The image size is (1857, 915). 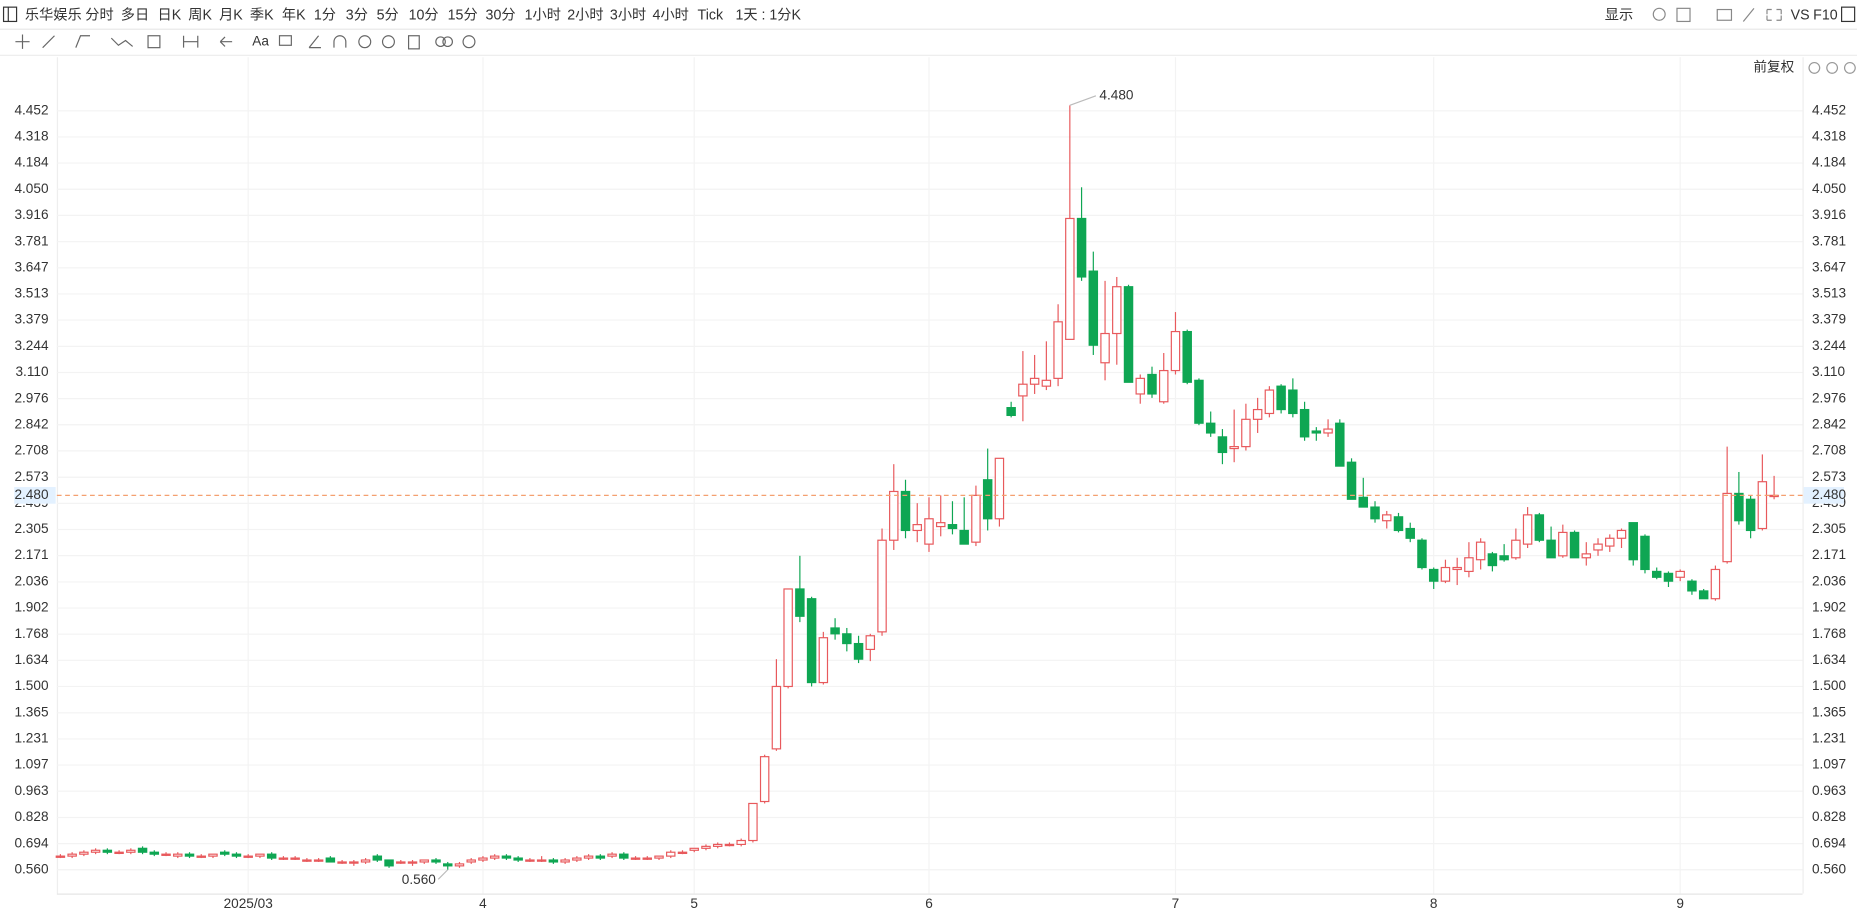 What do you see at coordinates (294, 14) in the screenshot?
I see `period-tab: 年K` at bounding box center [294, 14].